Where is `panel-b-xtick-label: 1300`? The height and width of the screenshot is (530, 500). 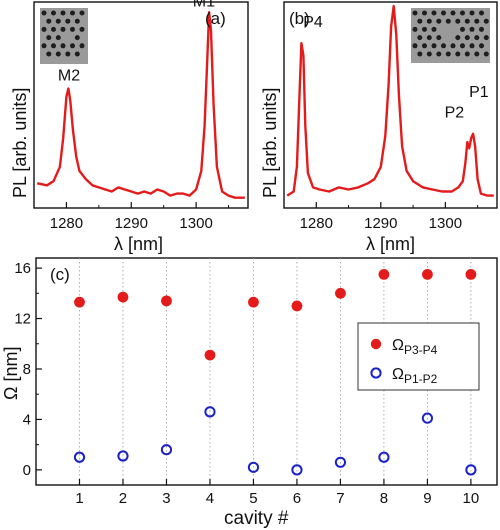 panel-b-xtick-label: 1300 is located at coordinates (445, 223).